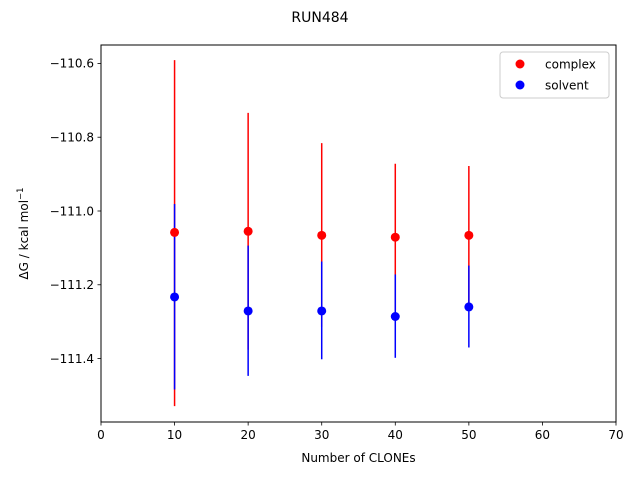  I want to click on y-tick-label: −111.4, so click(72, 359).